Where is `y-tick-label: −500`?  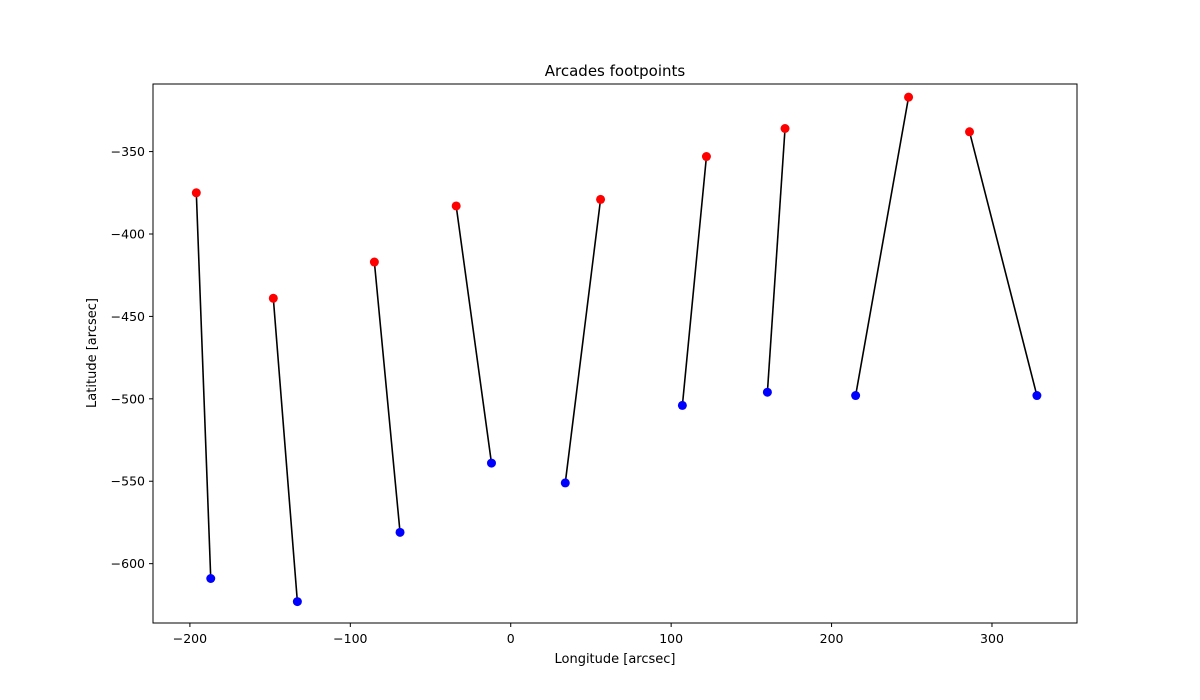 y-tick-label: −500 is located at coordinates (128, 398).